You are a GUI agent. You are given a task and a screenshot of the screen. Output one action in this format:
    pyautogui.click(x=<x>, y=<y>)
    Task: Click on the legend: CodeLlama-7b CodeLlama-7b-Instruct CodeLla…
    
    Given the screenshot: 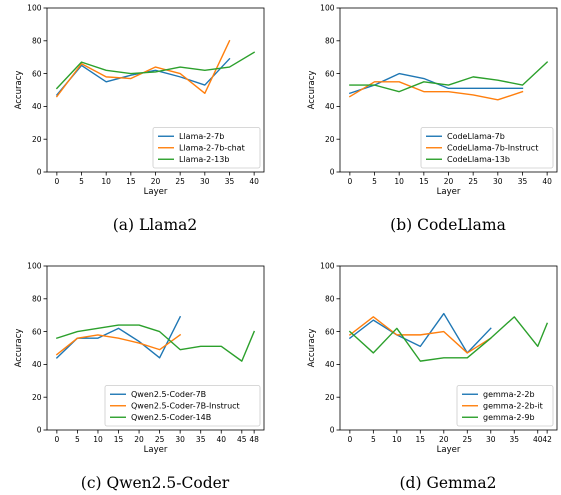 What is the action you would take?
    pyautogui.click(x=487, y=148)
    